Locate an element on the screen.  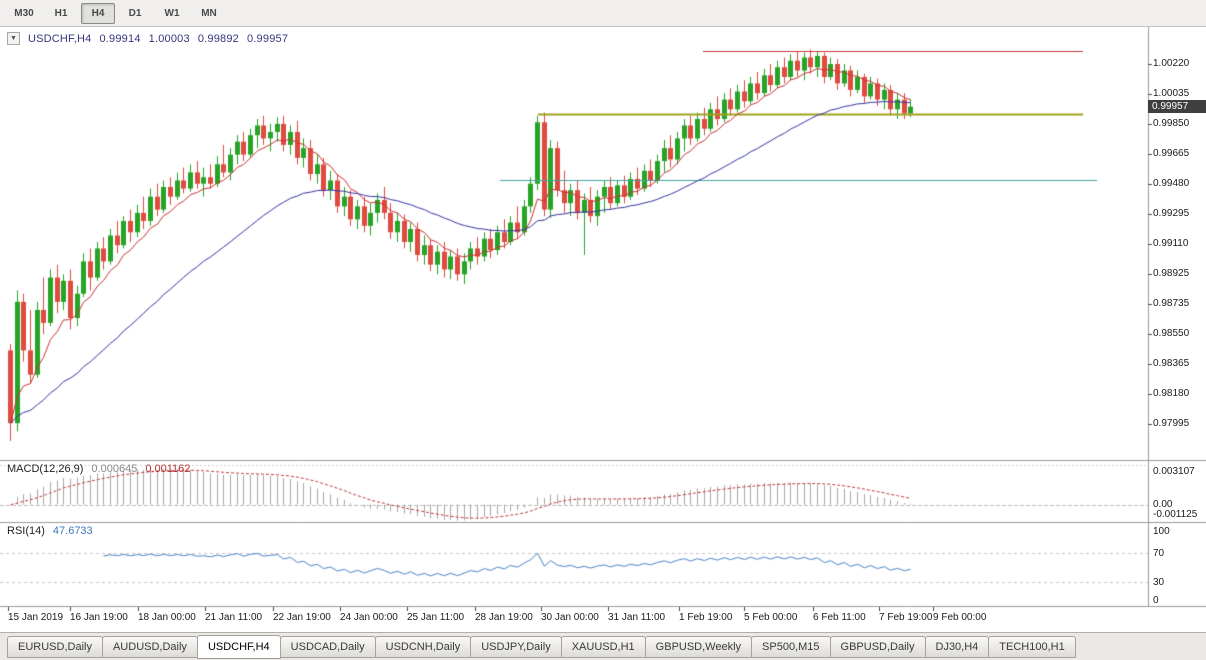
time-axis-label: 7 Feb 19:00 is located at coordinates (906, 617).